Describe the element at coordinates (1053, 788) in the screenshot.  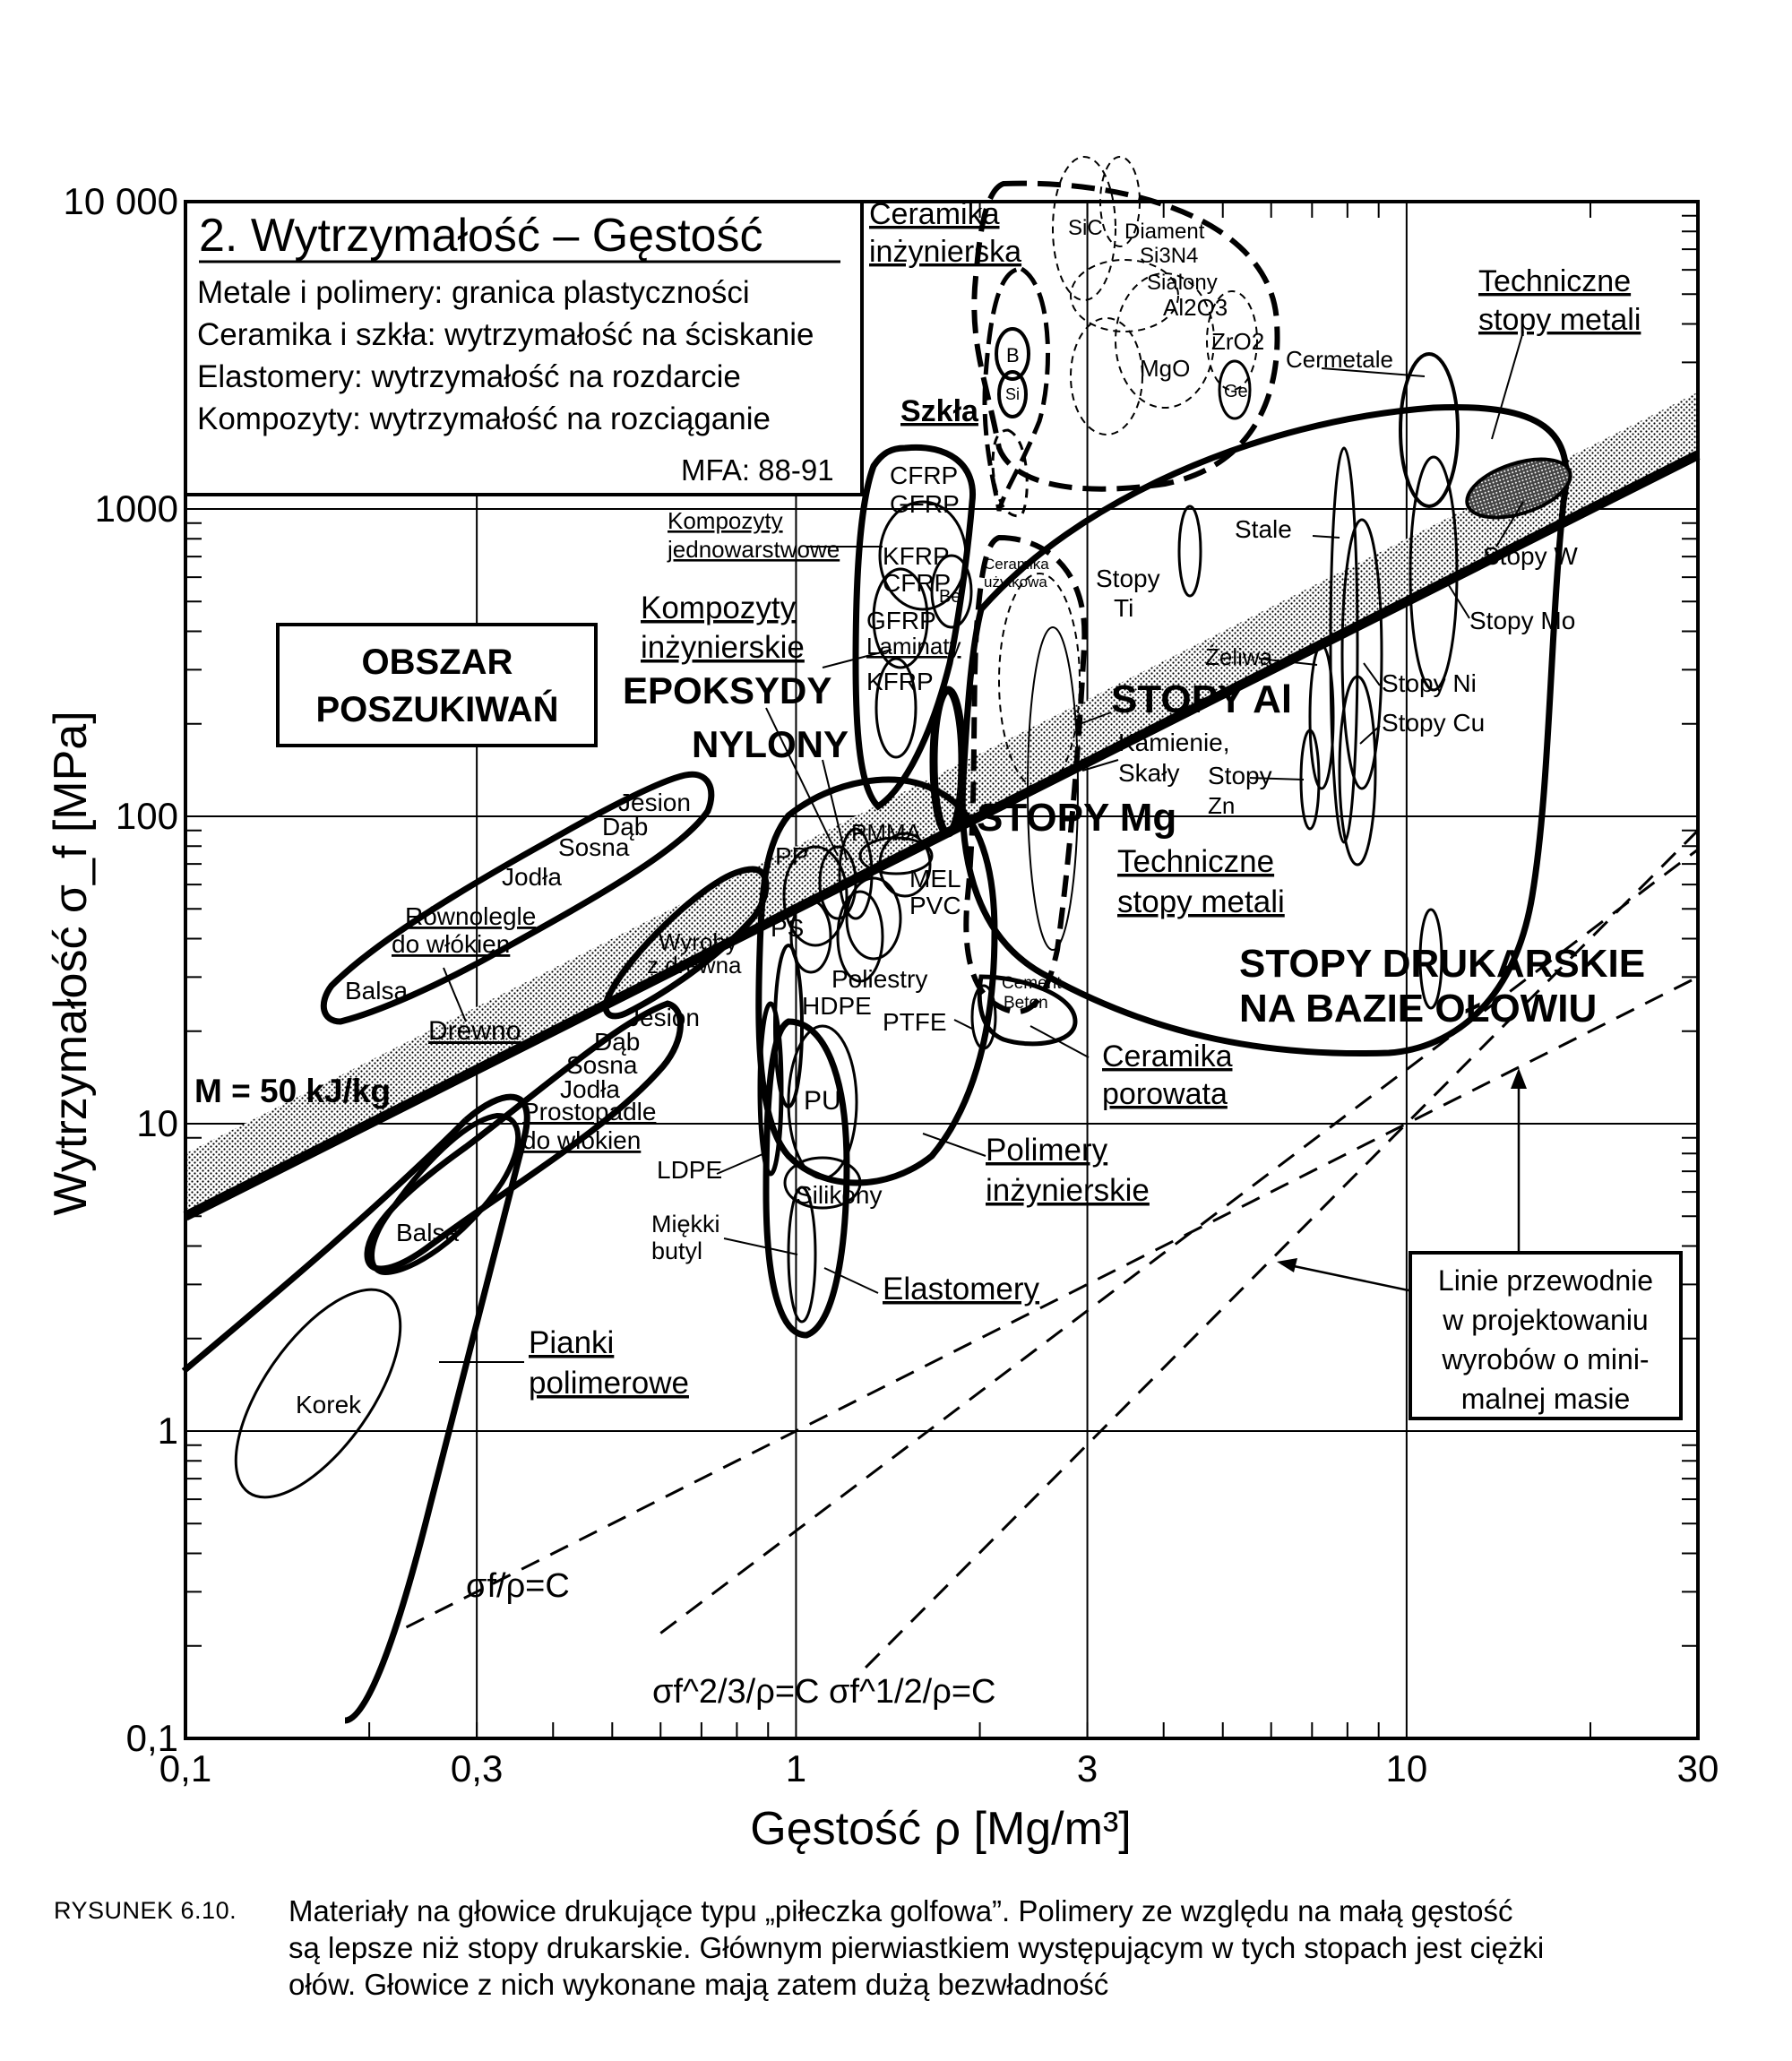
I see `kamienie-outline` at that location.